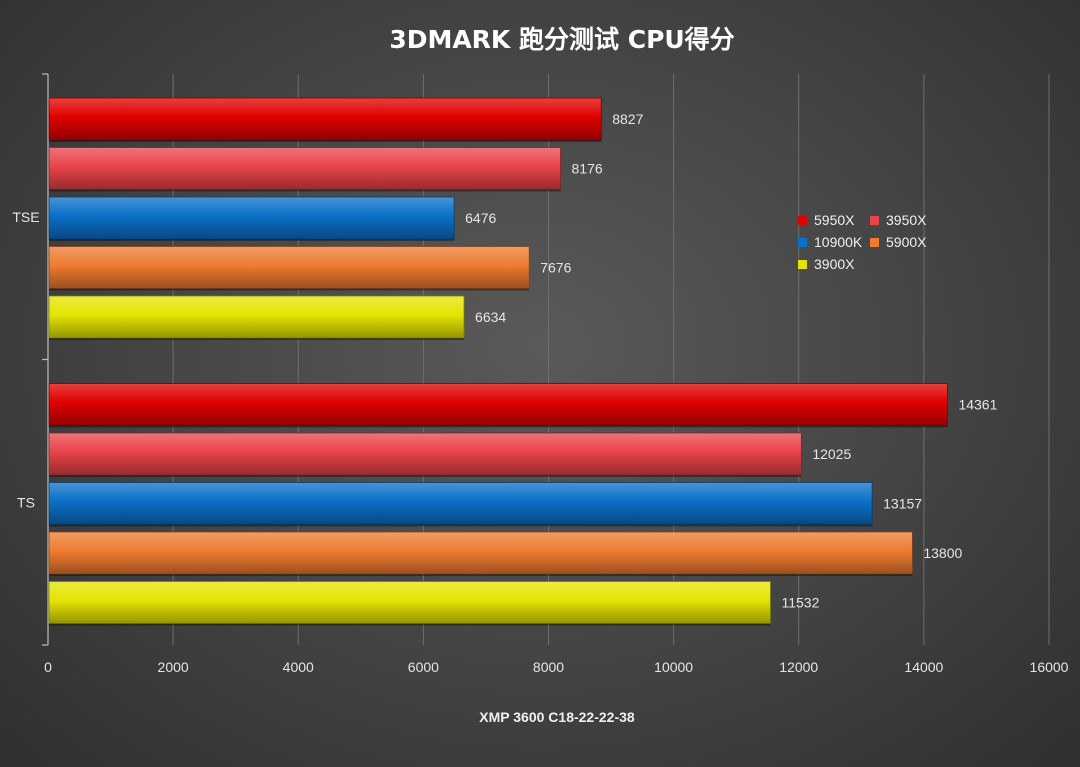 This screenshot has width=1080, height=767. I want to click on legend-label: 5900X, so click(906, 242).